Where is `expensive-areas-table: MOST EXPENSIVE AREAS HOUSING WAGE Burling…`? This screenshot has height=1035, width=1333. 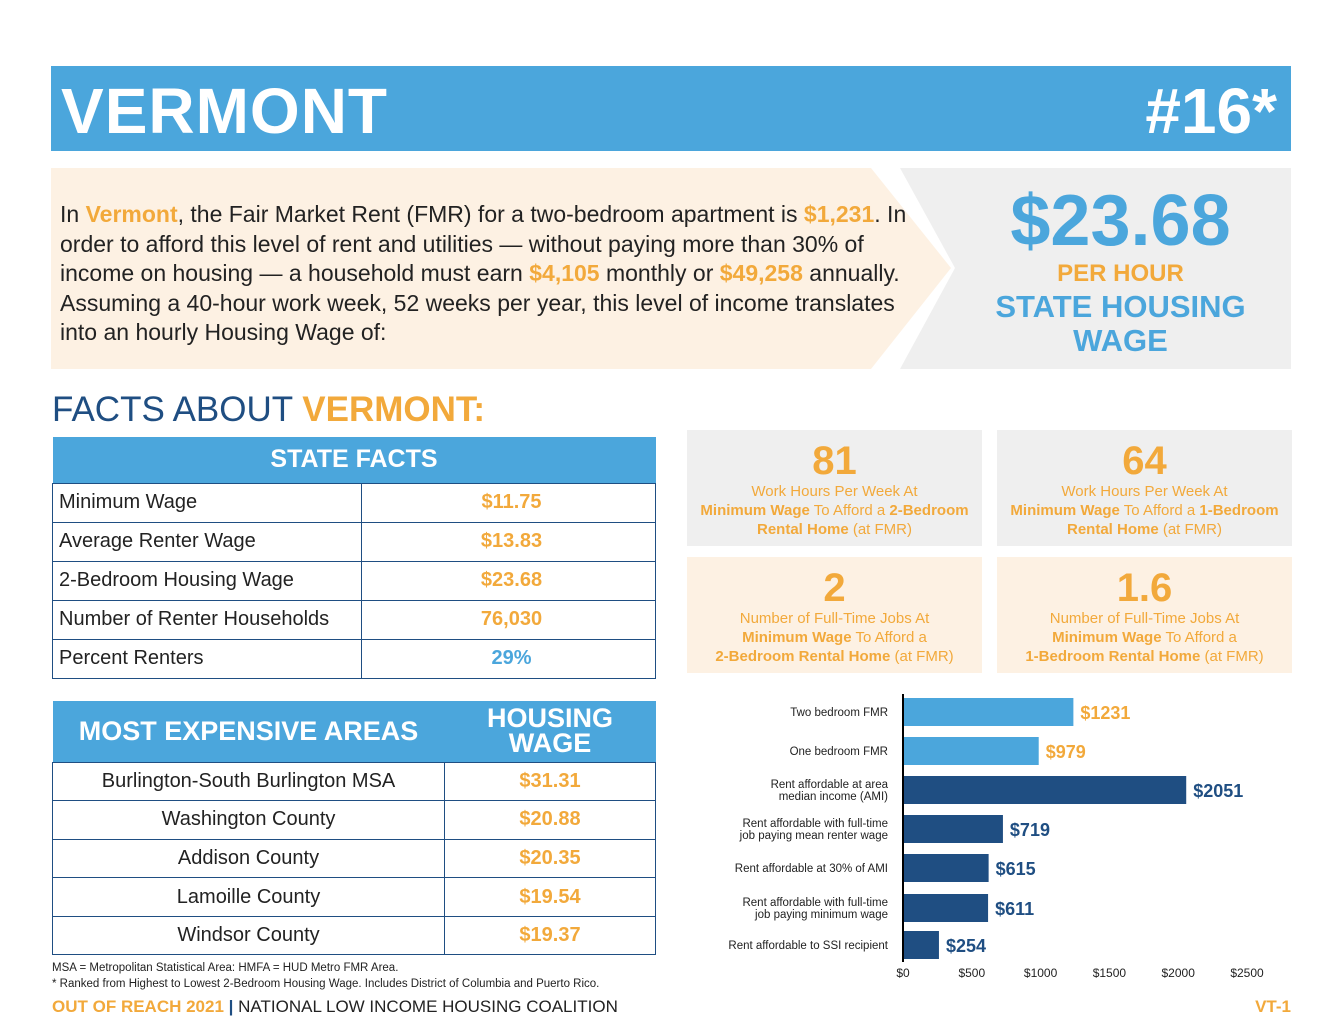 expensive-areas-table: MOST EXPENSIVE AREAS HOUSING WAGE Burling… is located at coordinates (354, 828).